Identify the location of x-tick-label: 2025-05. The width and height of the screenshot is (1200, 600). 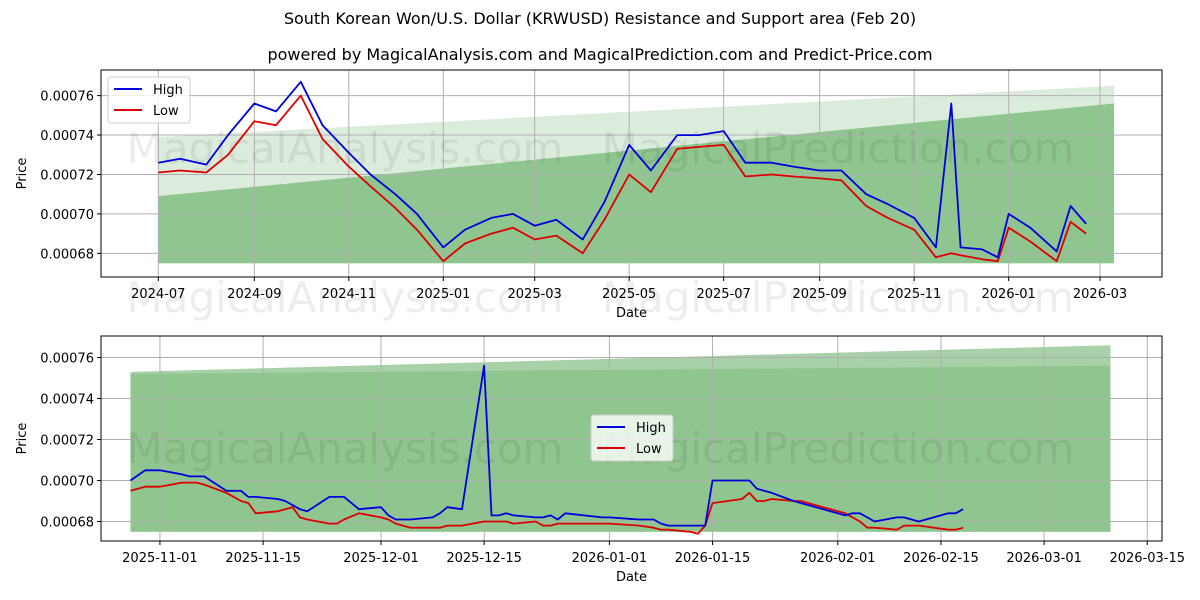
(629, 294).